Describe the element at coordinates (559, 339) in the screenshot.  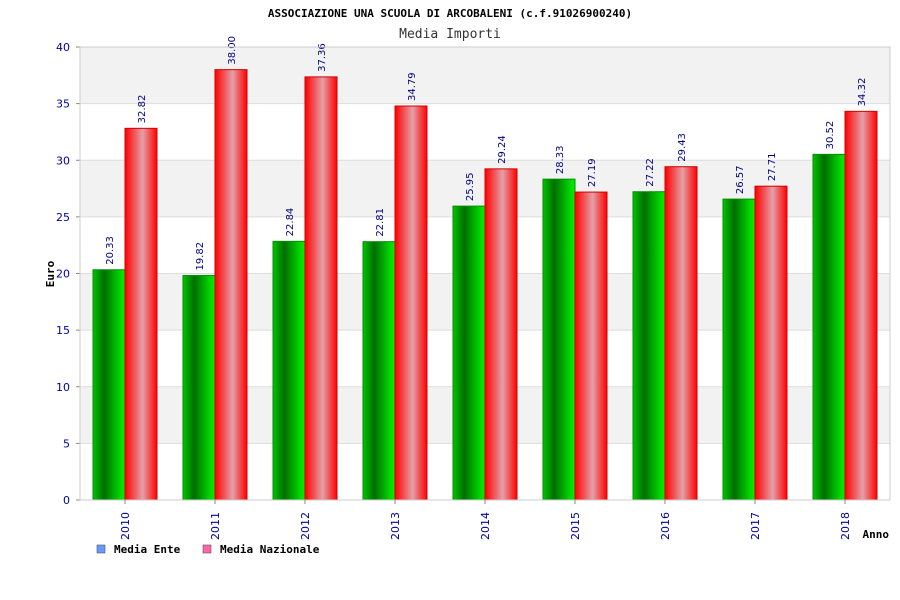
I see `bar-media-ente-2015` at that location.